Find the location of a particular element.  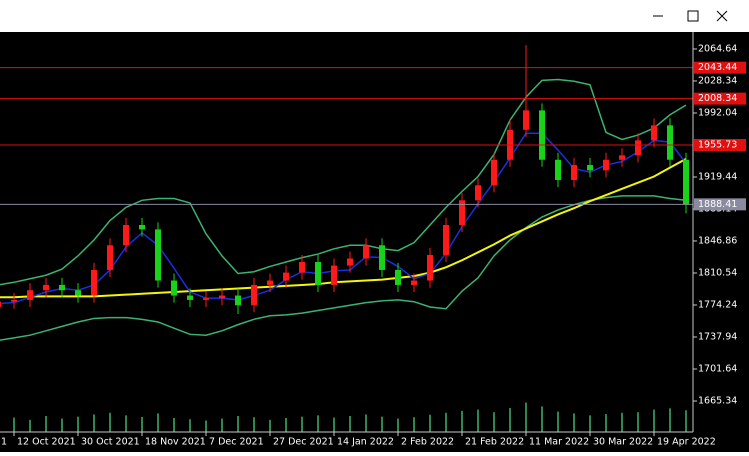

x-tick-label: 30 Oct 2021 is located at coordinates (110, 442).